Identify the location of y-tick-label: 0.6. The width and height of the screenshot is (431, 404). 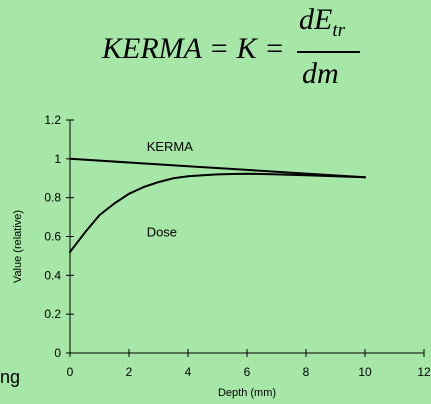
(52, 237).